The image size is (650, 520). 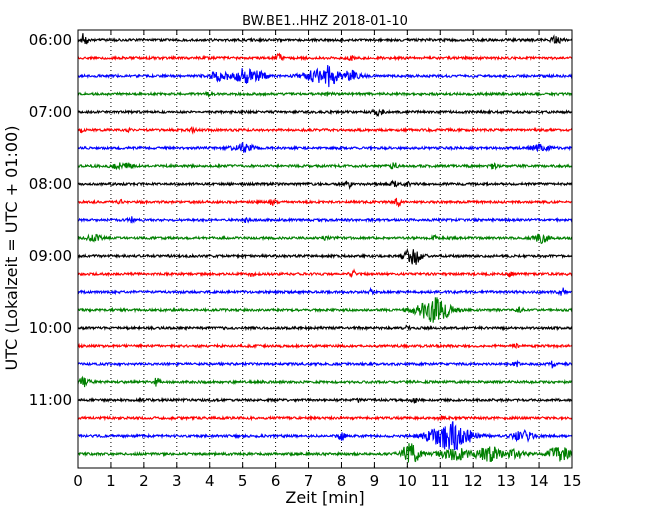 I want to click on x-tick-label: 10, so click(x=407, y=481).